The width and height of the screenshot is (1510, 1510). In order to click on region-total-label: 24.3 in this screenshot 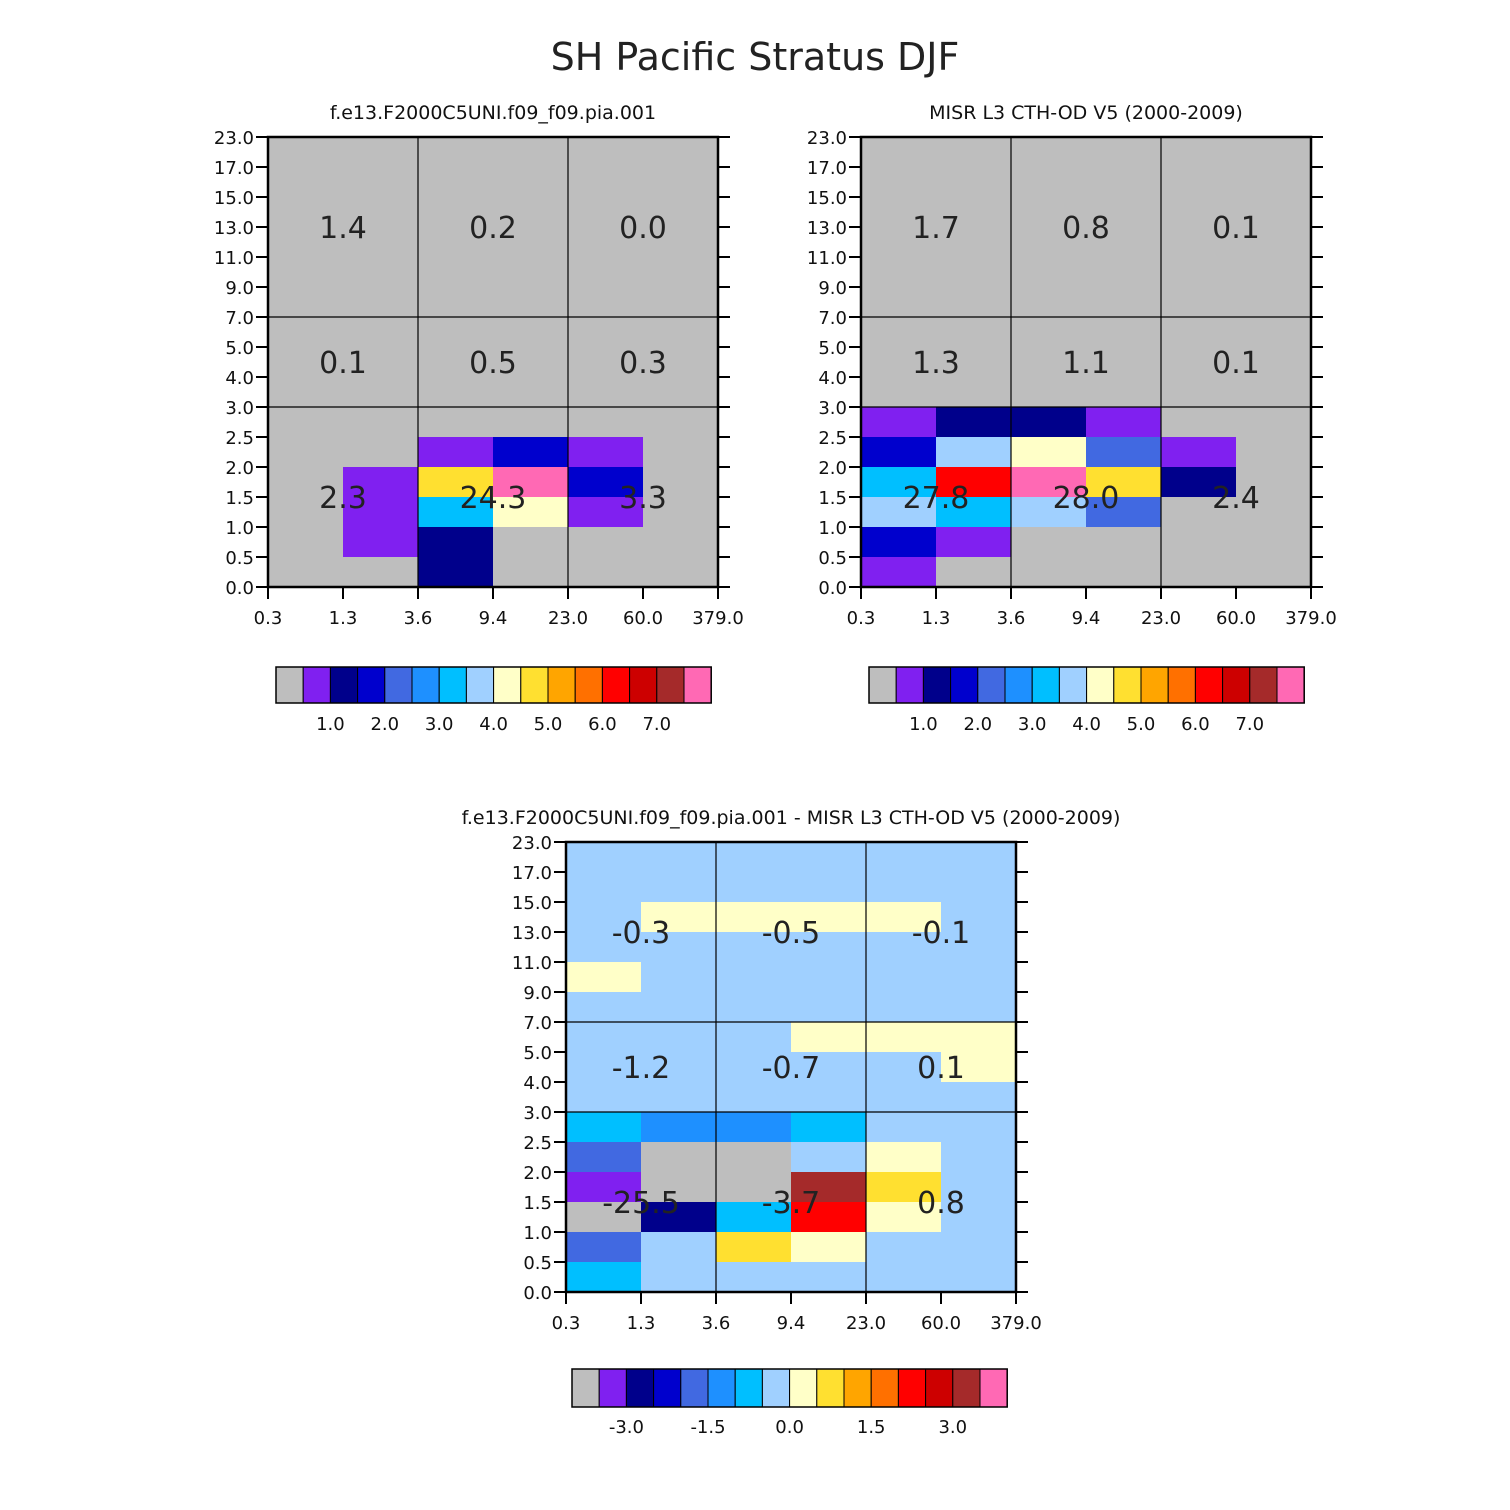, I will do `click(493, 498)`.